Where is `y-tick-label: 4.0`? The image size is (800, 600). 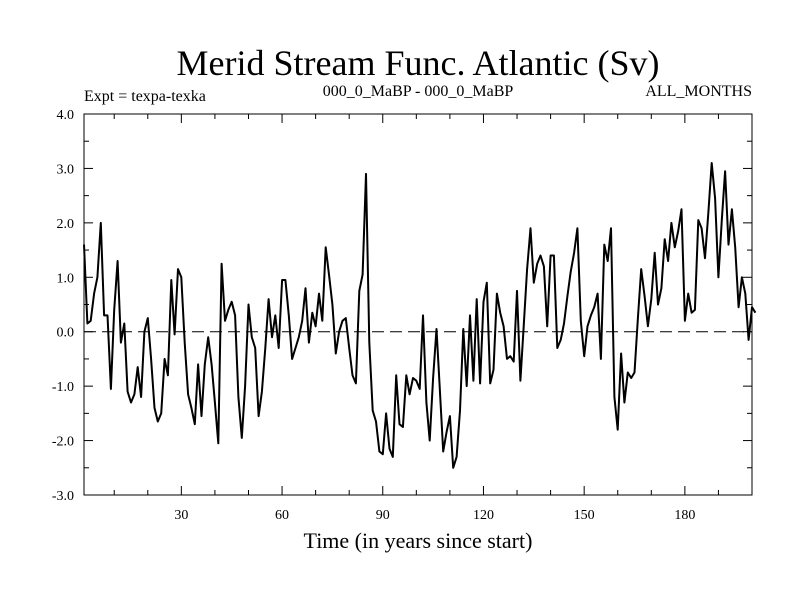 y-tick-label: 4.0 is located at coordinates (66, 115).